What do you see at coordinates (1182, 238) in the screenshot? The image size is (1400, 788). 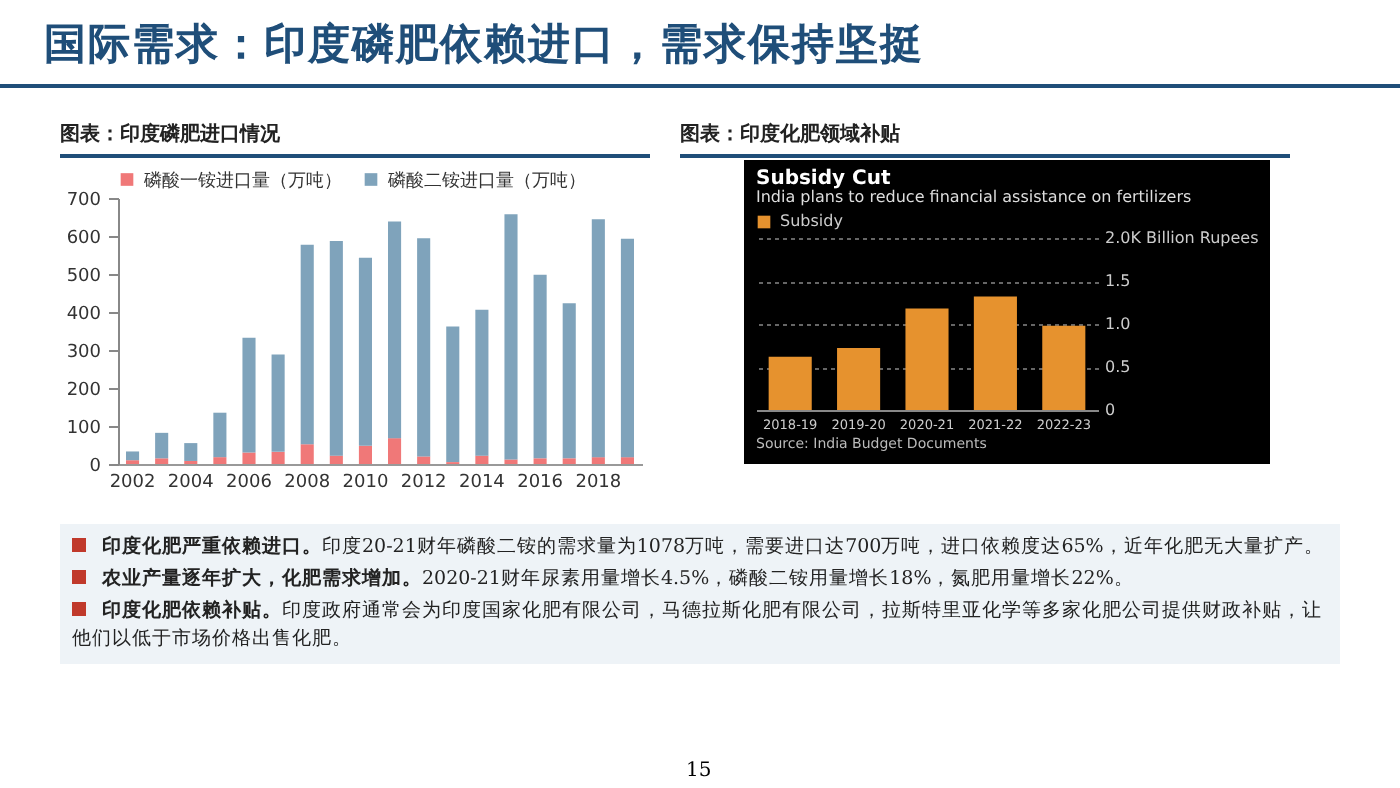 I see `y-tick-label: 2.0K Billion Rupees` at bounding box center [1182, 238].